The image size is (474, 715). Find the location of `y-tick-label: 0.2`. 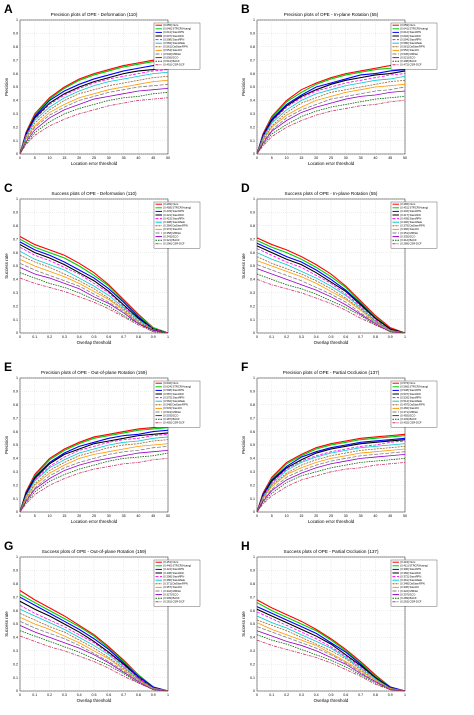

y-tick-label: 0.2 is located at coordinates (252, 485).